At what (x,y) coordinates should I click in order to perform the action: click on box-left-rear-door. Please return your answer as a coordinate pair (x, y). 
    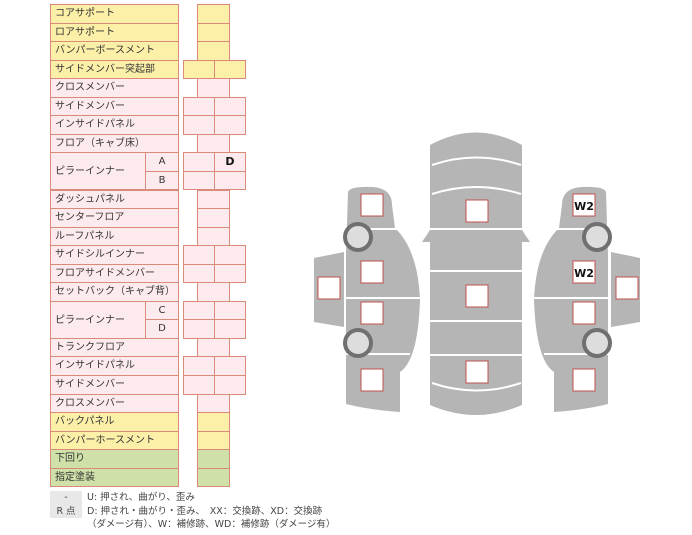
    Looking at the image, I should click on (372, 313).